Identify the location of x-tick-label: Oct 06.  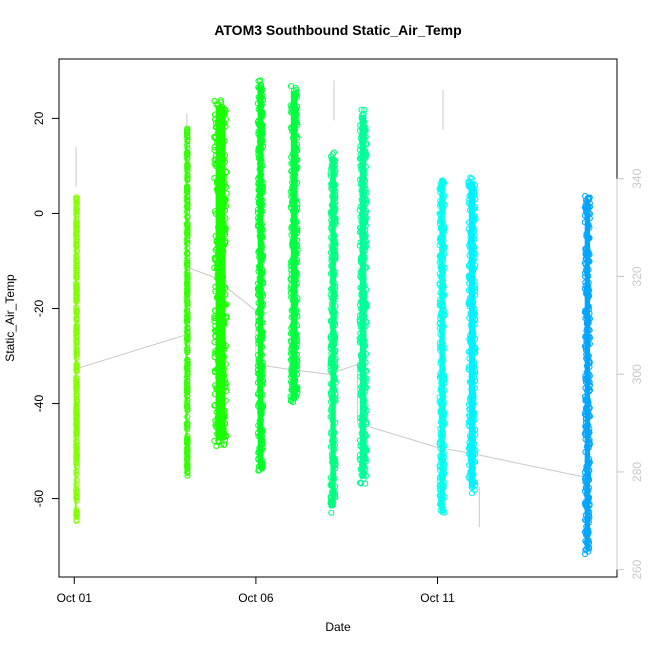
(256, 598).